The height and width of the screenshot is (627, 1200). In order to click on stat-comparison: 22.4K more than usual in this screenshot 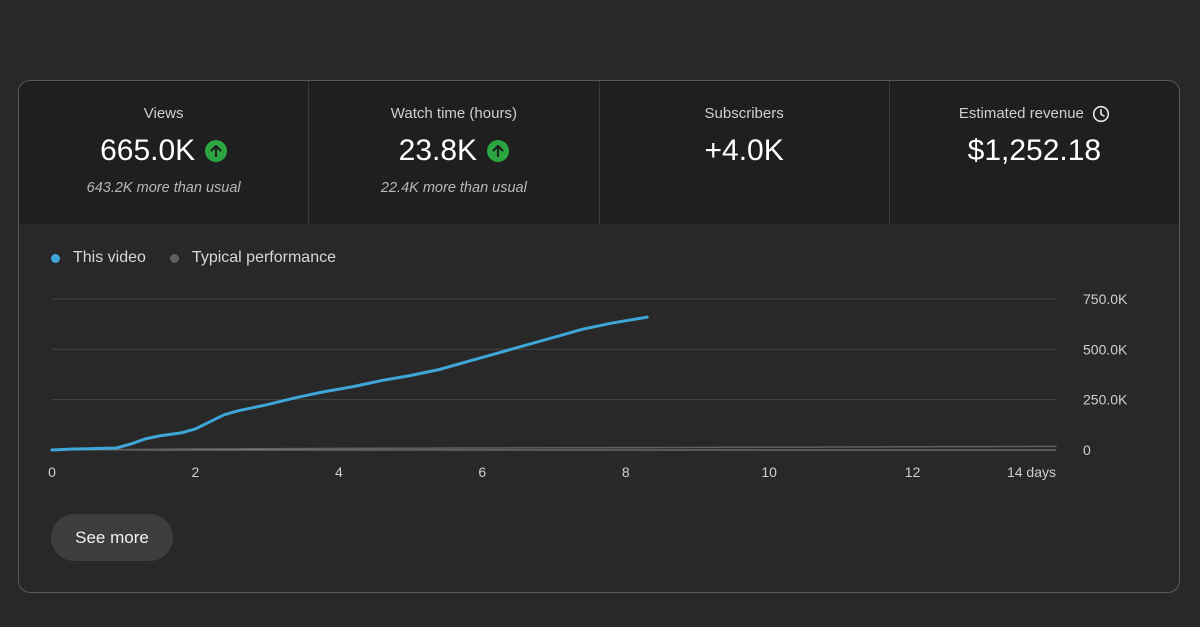, I will do `click(453, 188)`.